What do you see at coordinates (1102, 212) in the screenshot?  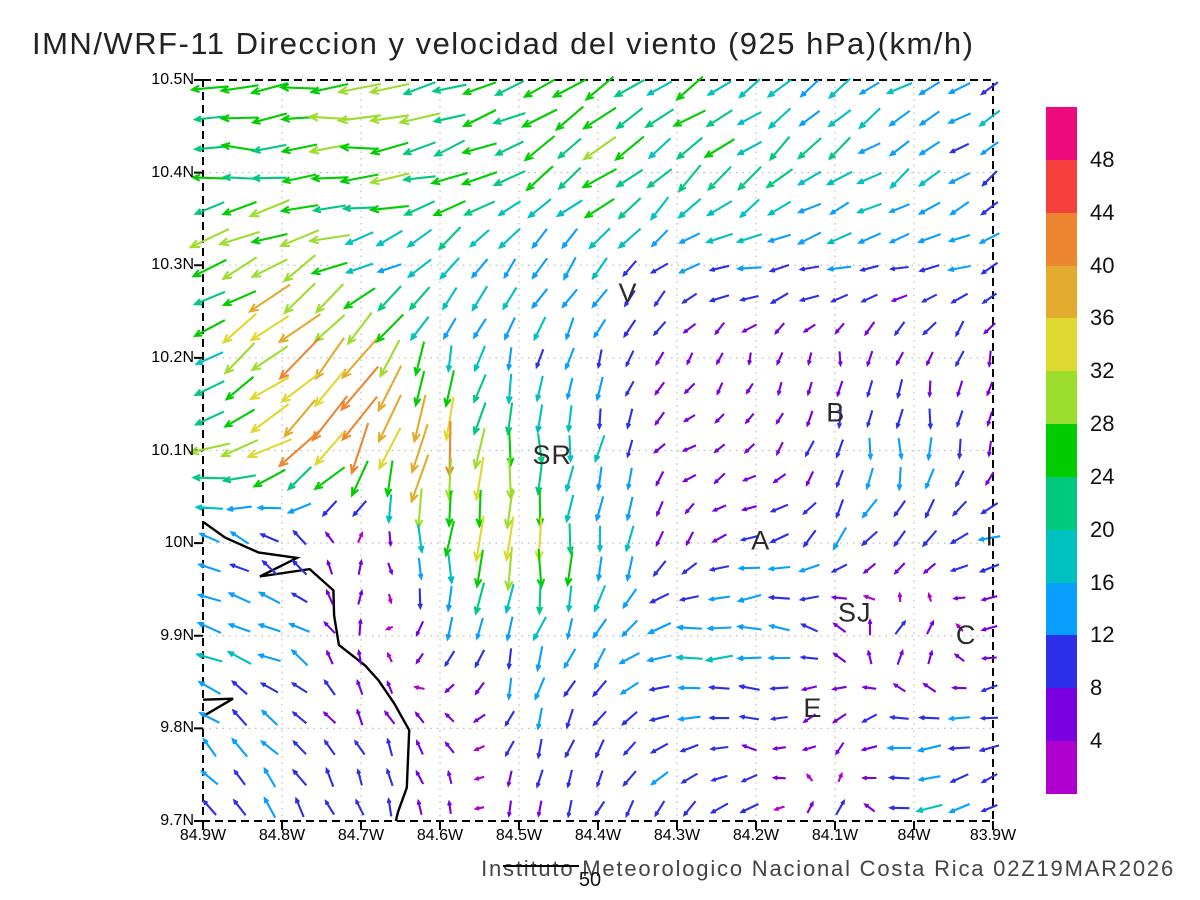 I see `colorbar-tick-label: 44` at bounding box center [1102, 212].